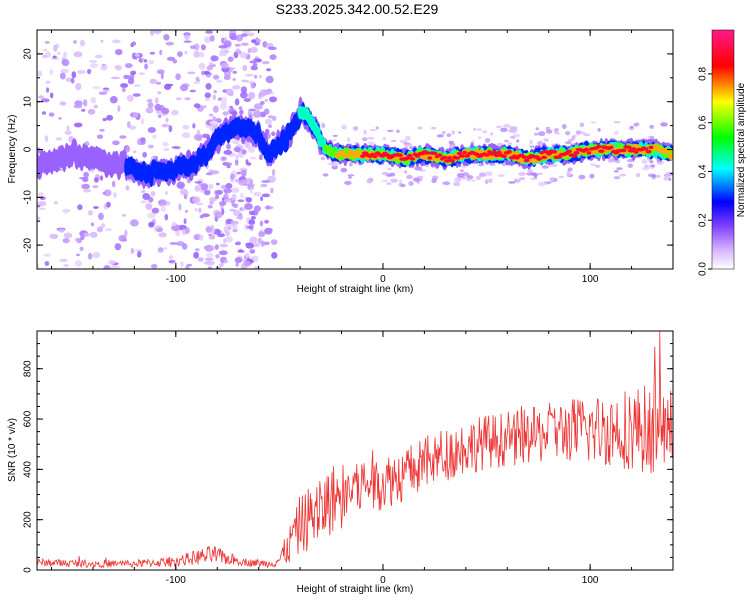 This screenshot has height=600, width=750. What do you see at coordinates (355, 589) in the screenshot?
I see `snr-xlabel: Height of straight line (km)` at bounding box center [355, 589].